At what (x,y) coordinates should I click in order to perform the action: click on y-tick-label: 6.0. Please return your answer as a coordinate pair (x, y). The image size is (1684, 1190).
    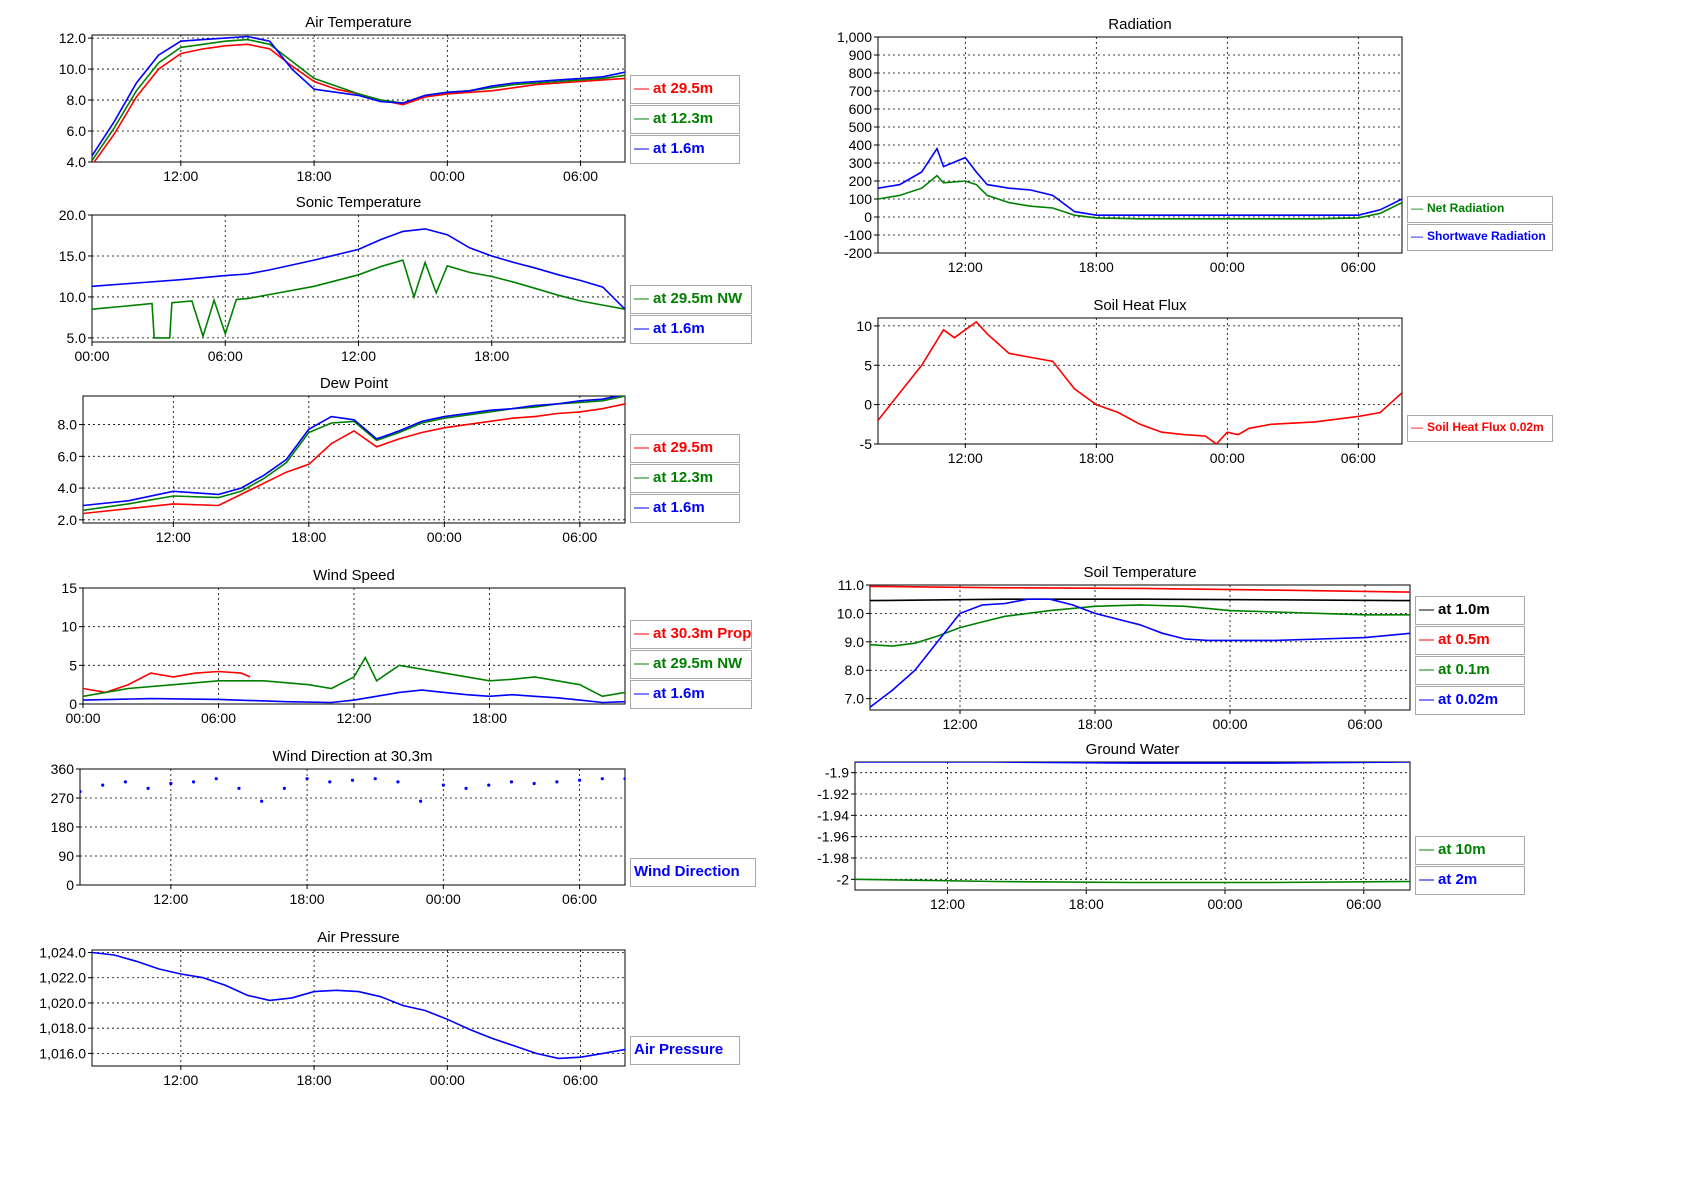
    Looking at the image, I should click on (77, 131).